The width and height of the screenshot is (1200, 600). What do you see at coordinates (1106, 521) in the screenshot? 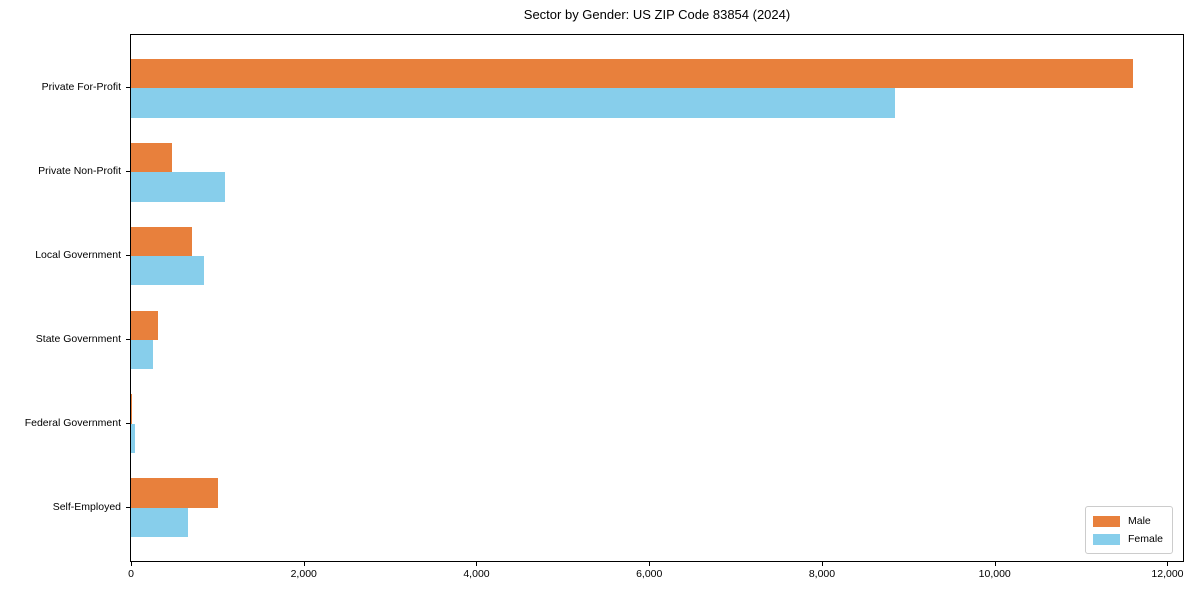
I see `male-color-swatch` at bounding box center [1106, 521].